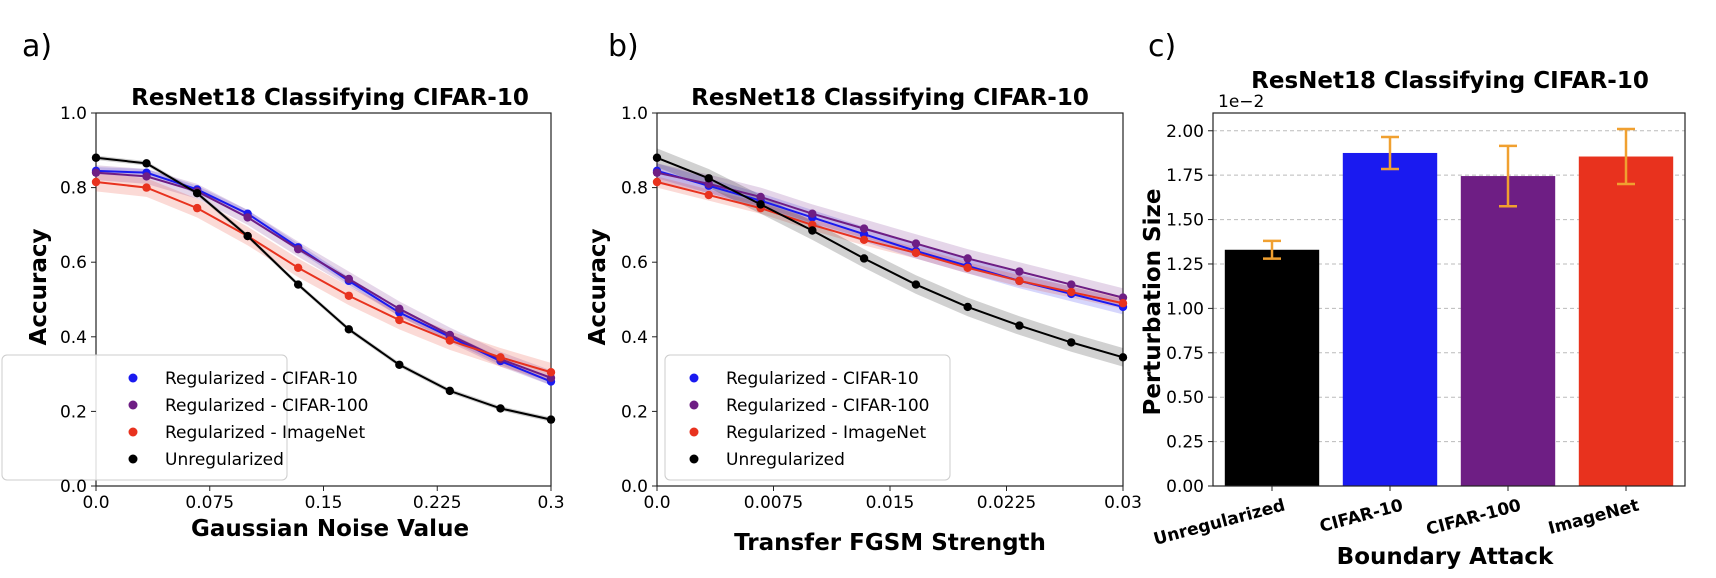 The width and height of the screenshot is (1716, 578). Describe the element at coordinates (144, 417) in the screenshot. I see `chart-a-legend` at that location.